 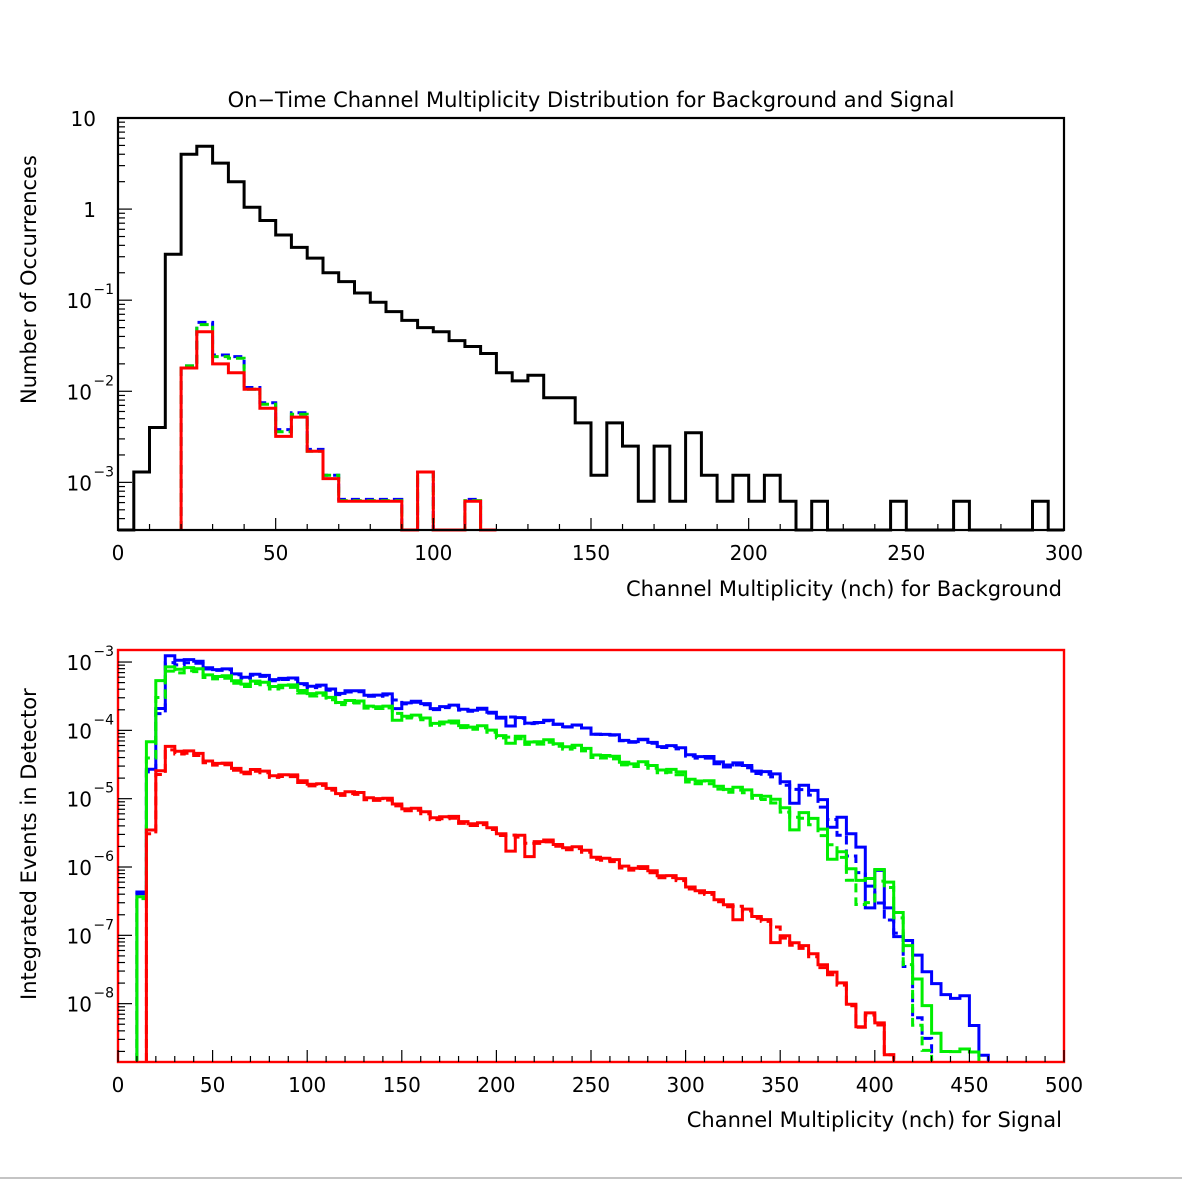 What do you see at coordinates (875, 1085) in the screenshot?
I see `signal-x-tick-label: 400` at bounding box center [875, 1085].